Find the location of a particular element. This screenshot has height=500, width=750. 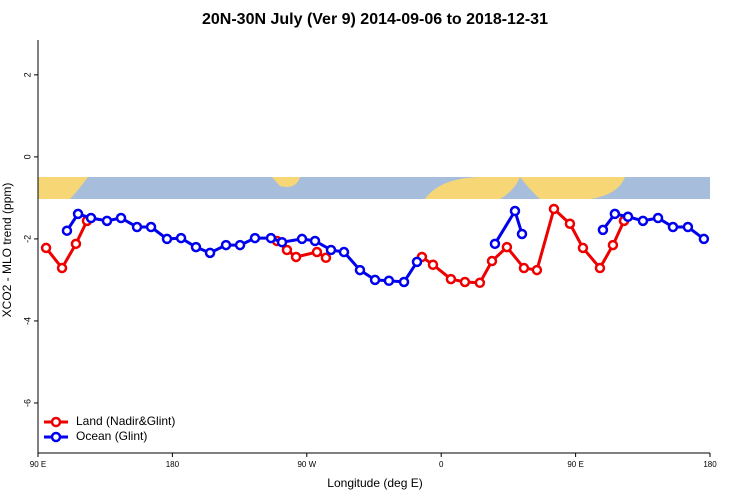

y-tick-label: 0 is located at coordinates (27, 156).